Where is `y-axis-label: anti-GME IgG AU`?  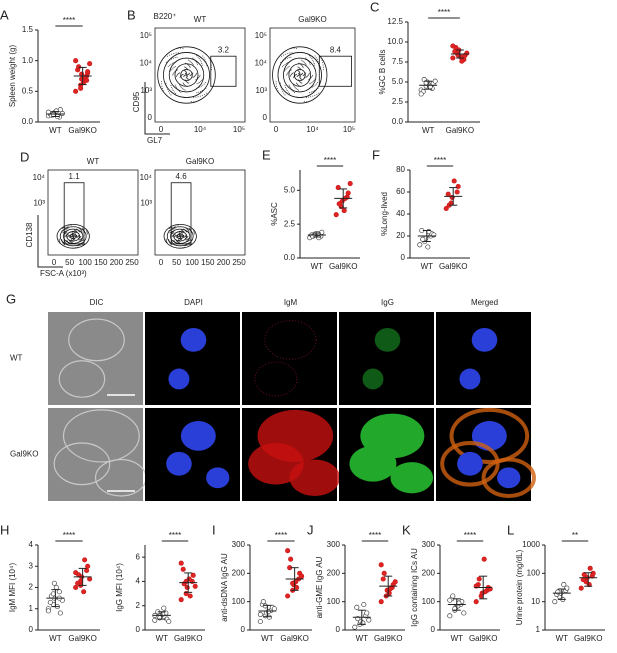
y-axis-label: anti-GME IgG AU is located at coordinates (319, 587).